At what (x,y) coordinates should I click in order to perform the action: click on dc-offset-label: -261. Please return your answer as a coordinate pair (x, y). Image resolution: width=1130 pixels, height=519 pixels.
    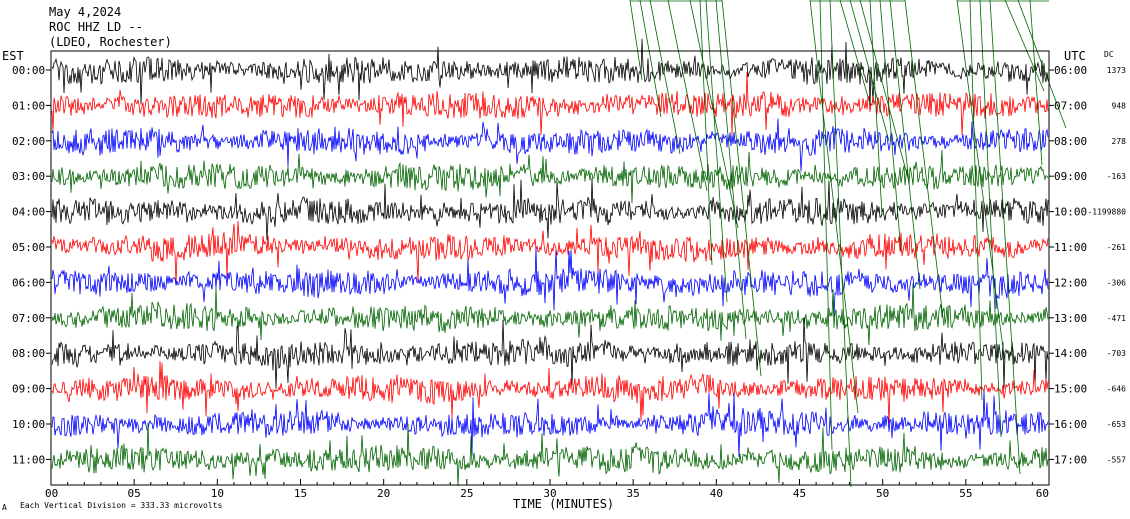
    Looking at the image, I should click on (1116, 247).